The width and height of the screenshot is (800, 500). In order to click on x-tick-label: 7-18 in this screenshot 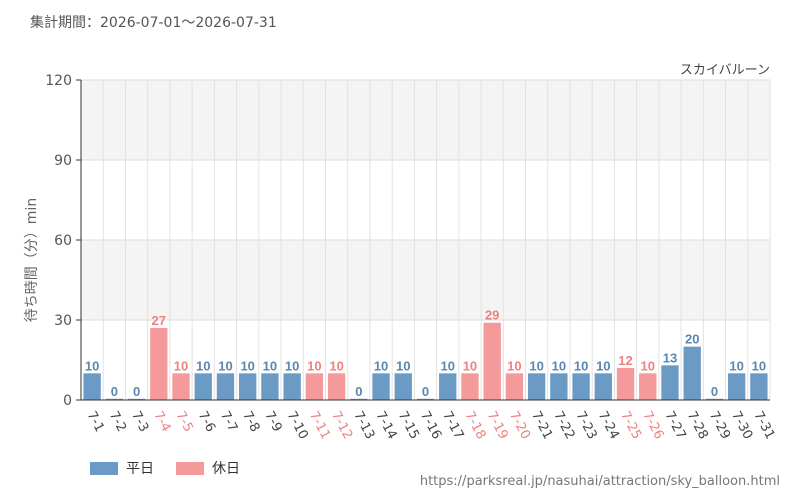, I will do `click(474, 425)`.